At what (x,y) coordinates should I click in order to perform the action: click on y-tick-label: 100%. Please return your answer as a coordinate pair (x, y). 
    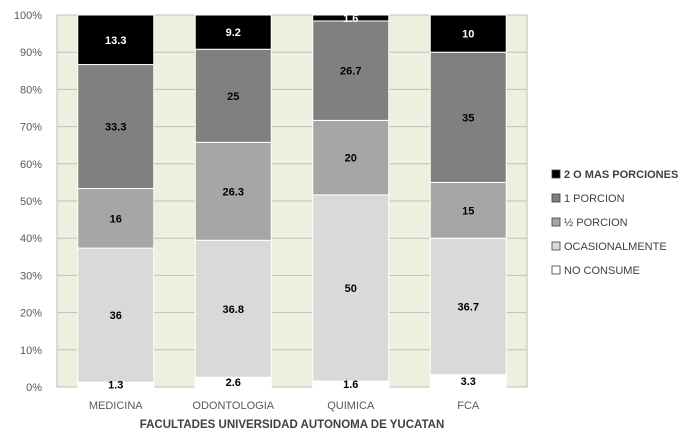
    Looking at the image, I should click on (28, 16).